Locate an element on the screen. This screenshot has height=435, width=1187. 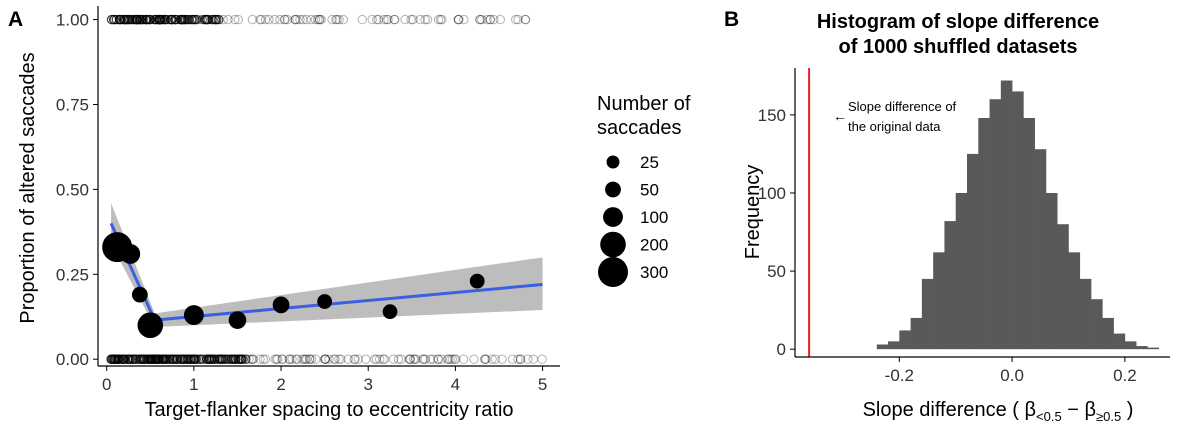
fit-confidence-band is located at coordinates (327, 264).